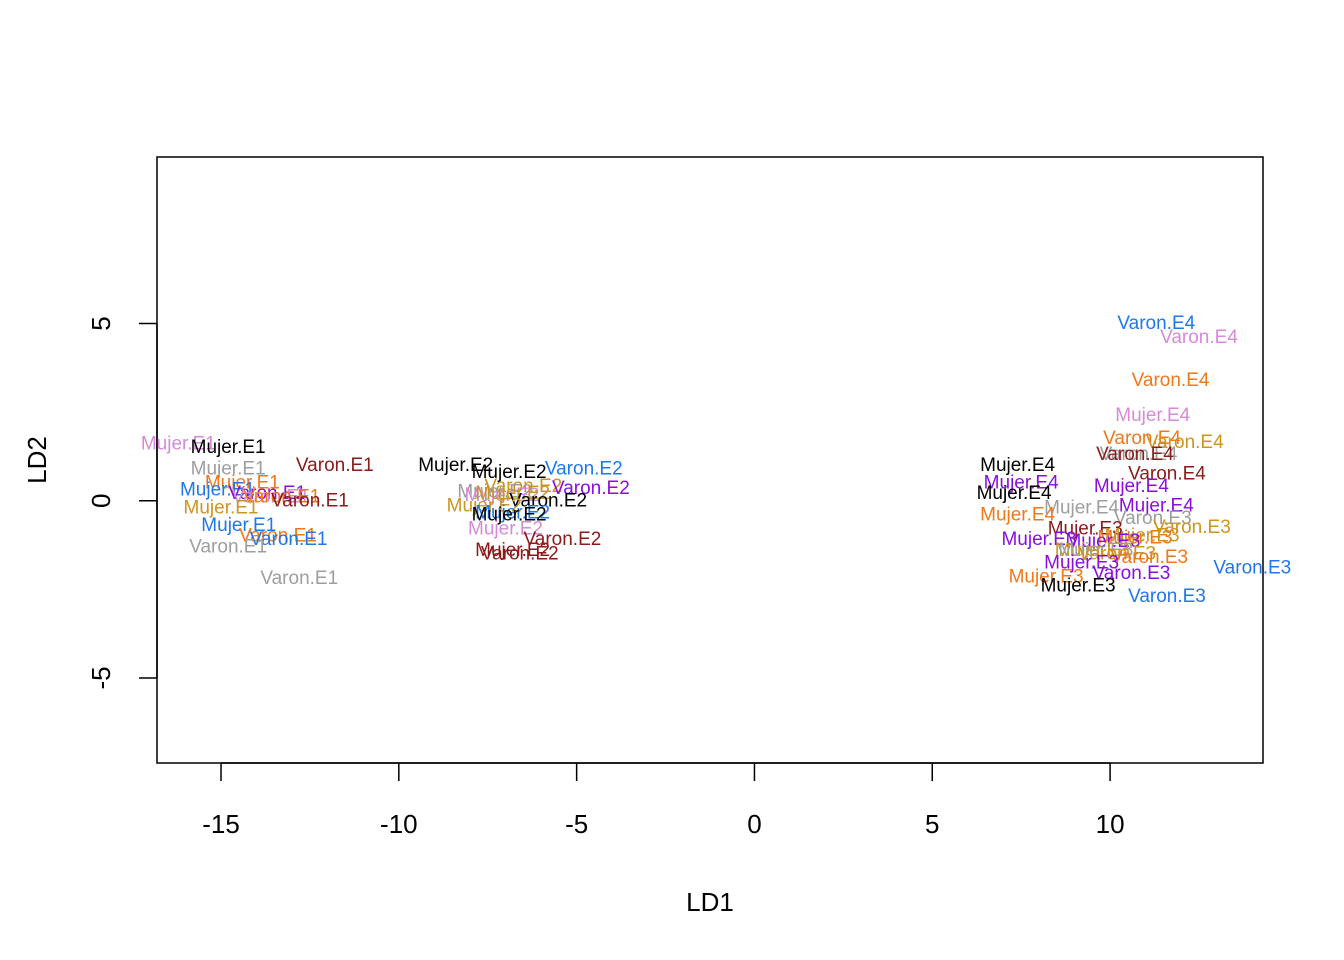  I want to click on y-tick-label: 5, so click(101, 323).